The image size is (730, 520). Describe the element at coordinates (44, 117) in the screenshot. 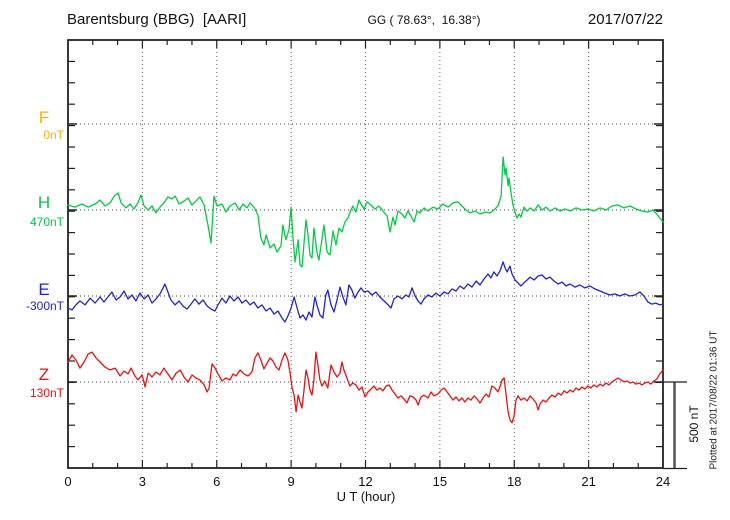

I see `component-label-f: F` at that location.